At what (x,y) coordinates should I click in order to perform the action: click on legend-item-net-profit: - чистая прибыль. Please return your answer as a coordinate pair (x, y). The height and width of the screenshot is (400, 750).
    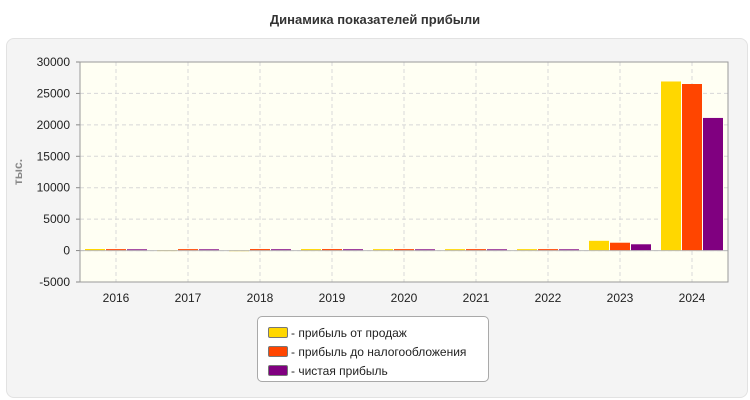
    Looking at the image, I should click on (378, 370).